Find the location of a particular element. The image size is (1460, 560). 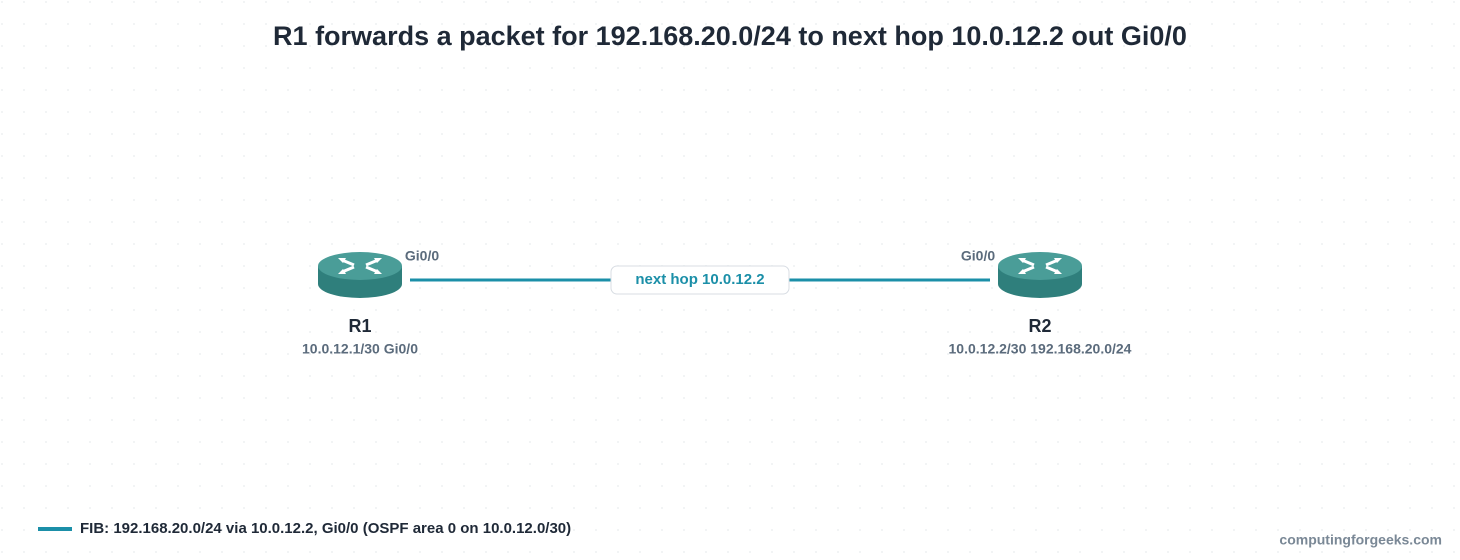

credit: computingforgeeks.com is located at coordinates (1360, 540).